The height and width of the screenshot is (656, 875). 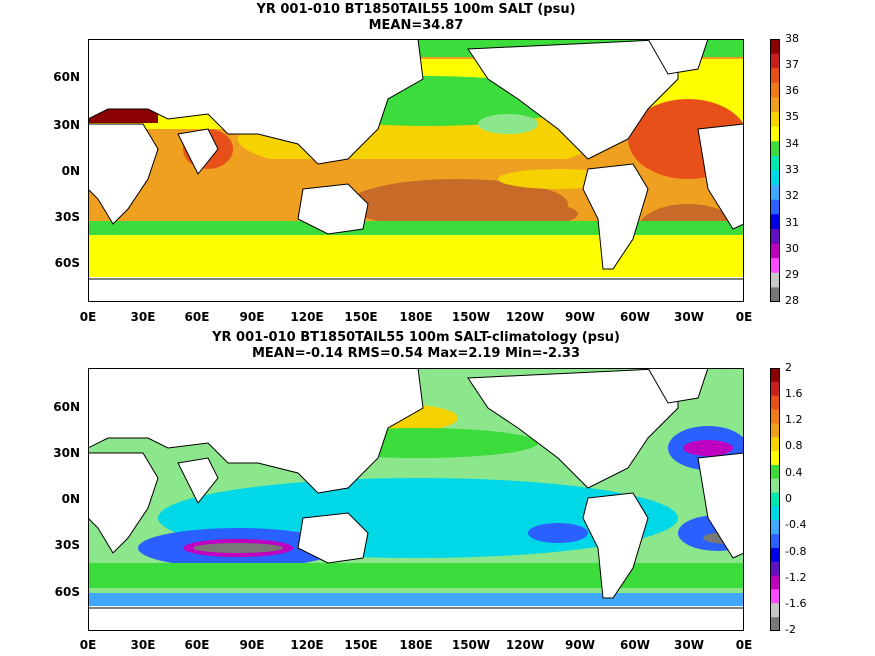 I want to click on colorbar-label: 0.4, so click(x=794, y=472).